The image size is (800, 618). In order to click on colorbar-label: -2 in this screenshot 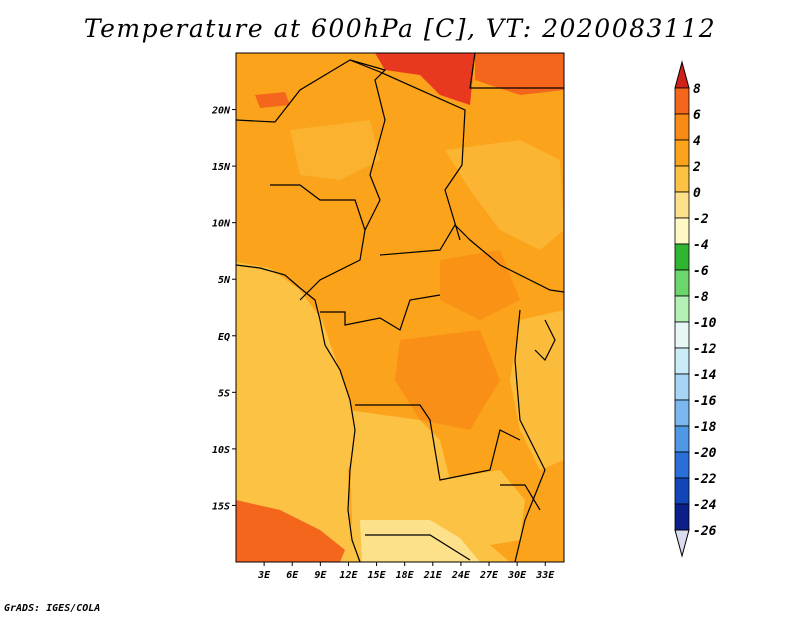, I will do `click(701, 219)`.